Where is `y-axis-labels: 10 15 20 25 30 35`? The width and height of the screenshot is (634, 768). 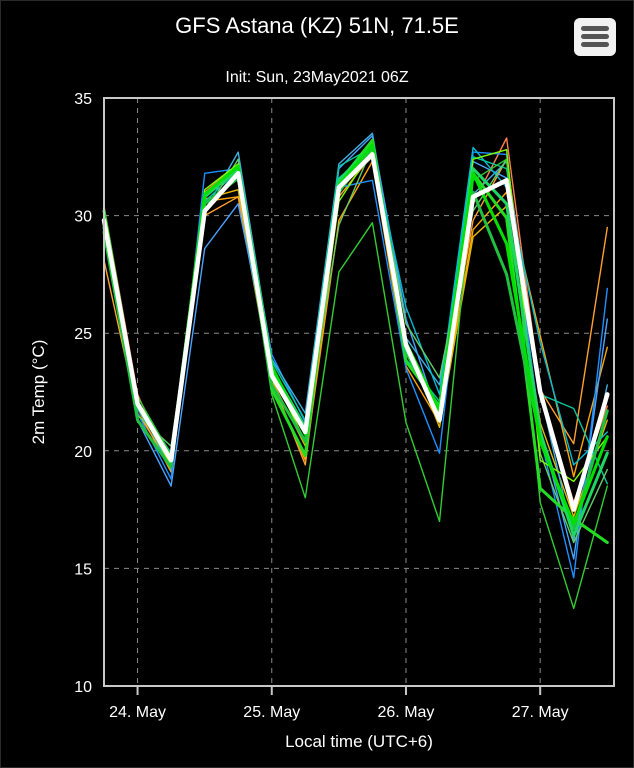 y-axis-labels: 10 15 20 25 30 35 is located at coordinates (83, 393).